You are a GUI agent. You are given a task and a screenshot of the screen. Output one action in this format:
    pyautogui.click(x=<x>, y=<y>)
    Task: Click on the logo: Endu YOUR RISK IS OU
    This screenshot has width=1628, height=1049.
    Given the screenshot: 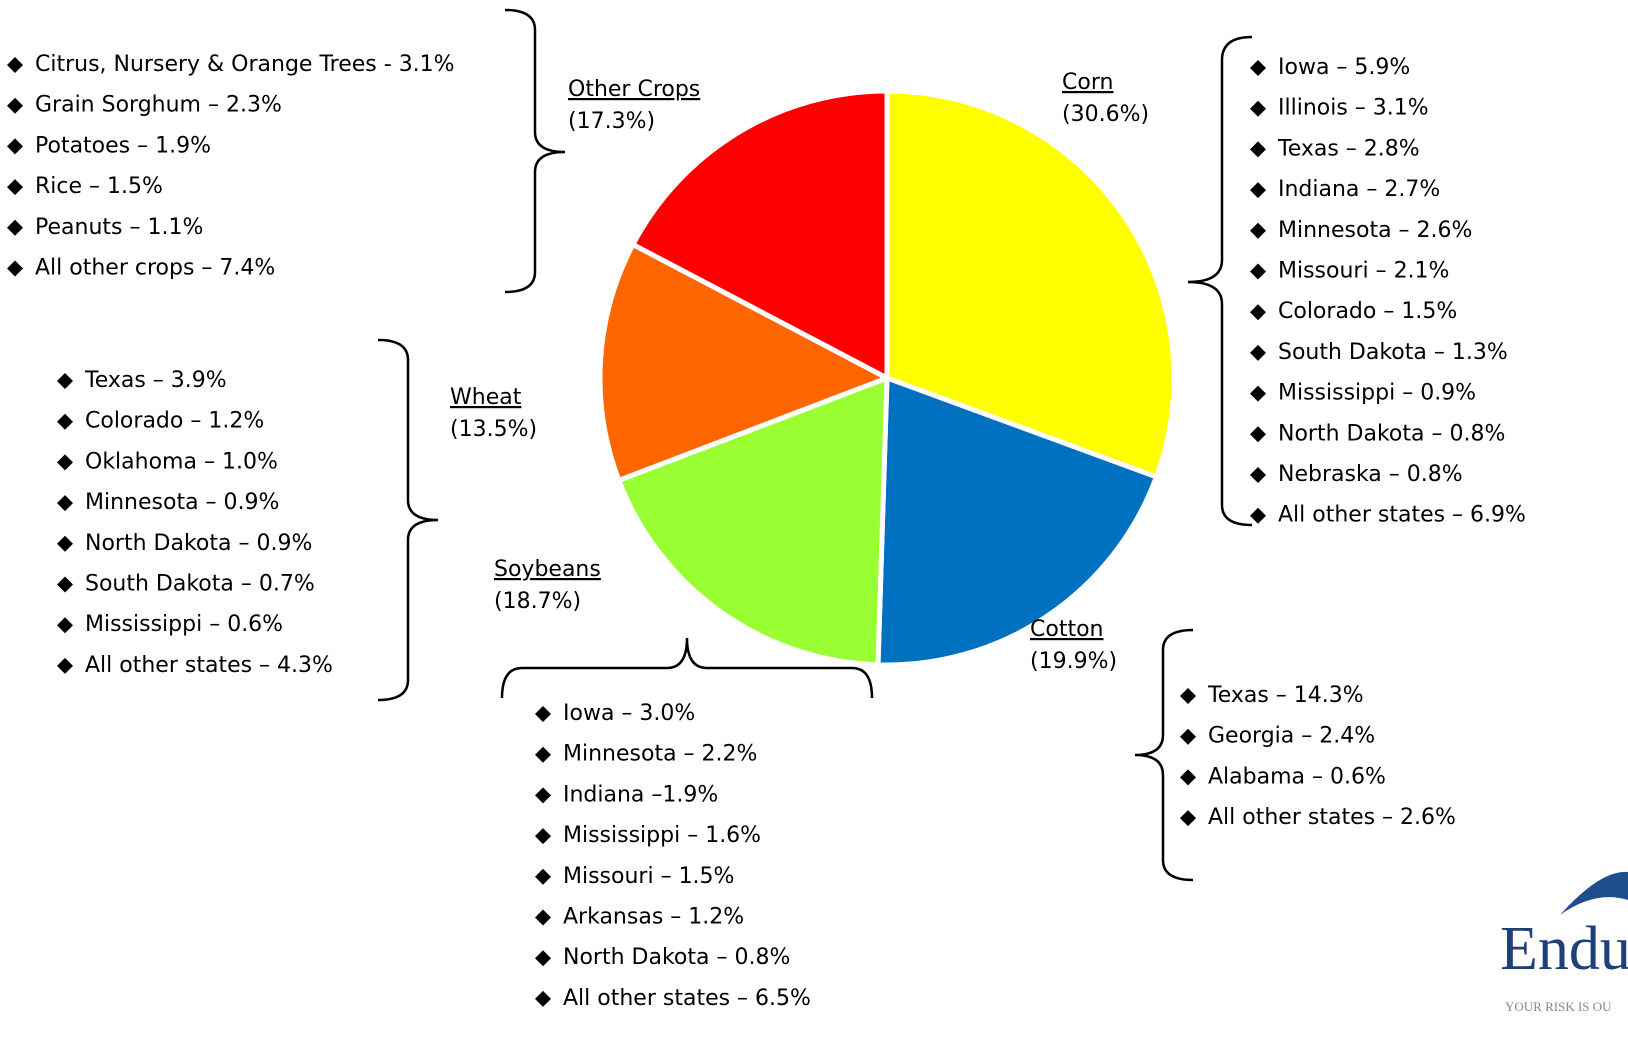 What is the action you would take?
    pyautogui.click(x=1564, y=942)
    